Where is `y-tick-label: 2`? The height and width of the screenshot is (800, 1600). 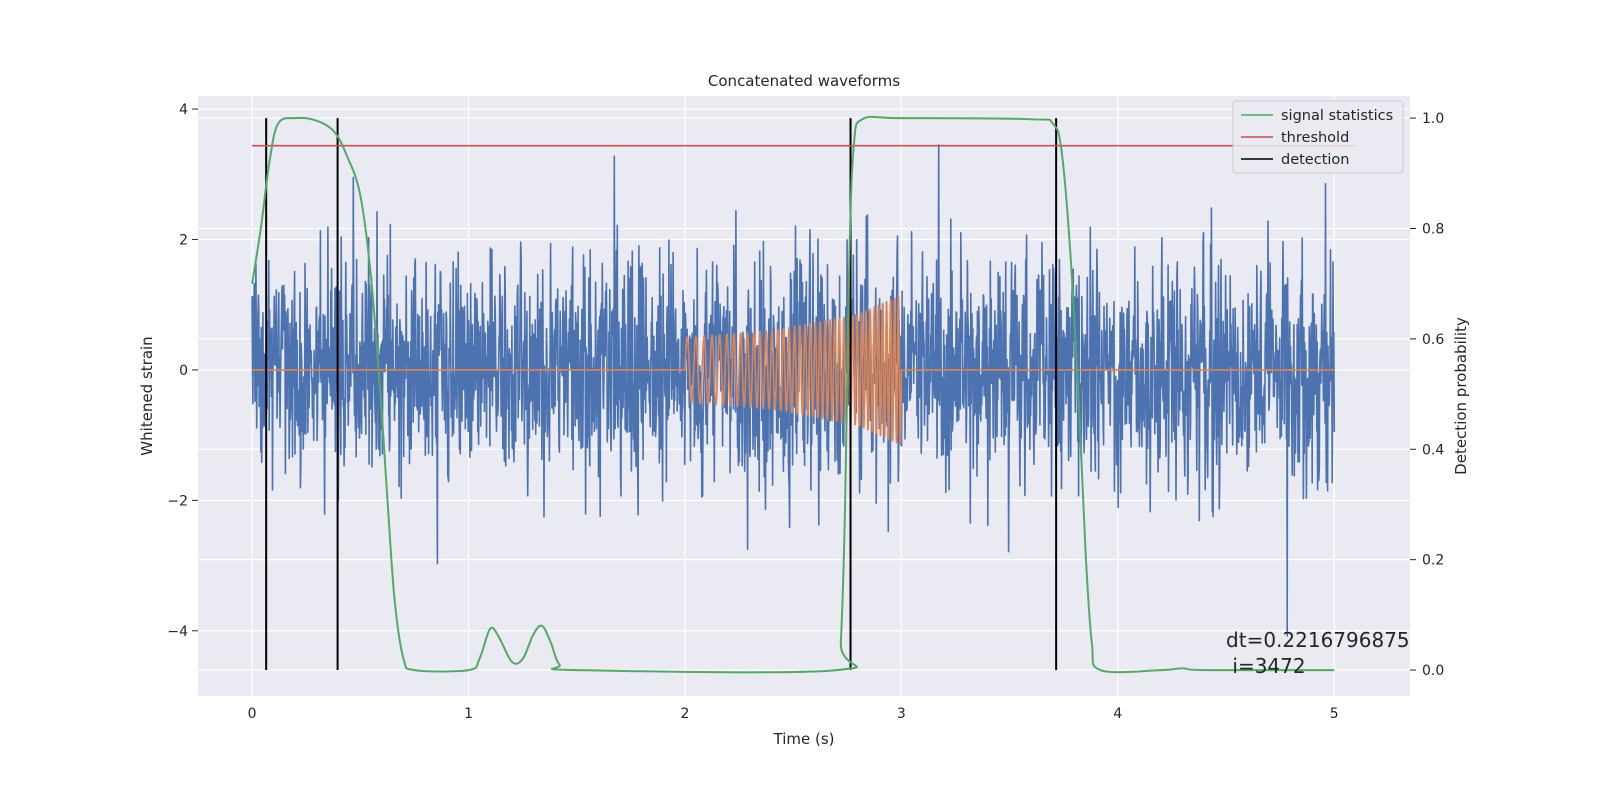
y-tick-label: 2 is located at coordinates (183, 240).